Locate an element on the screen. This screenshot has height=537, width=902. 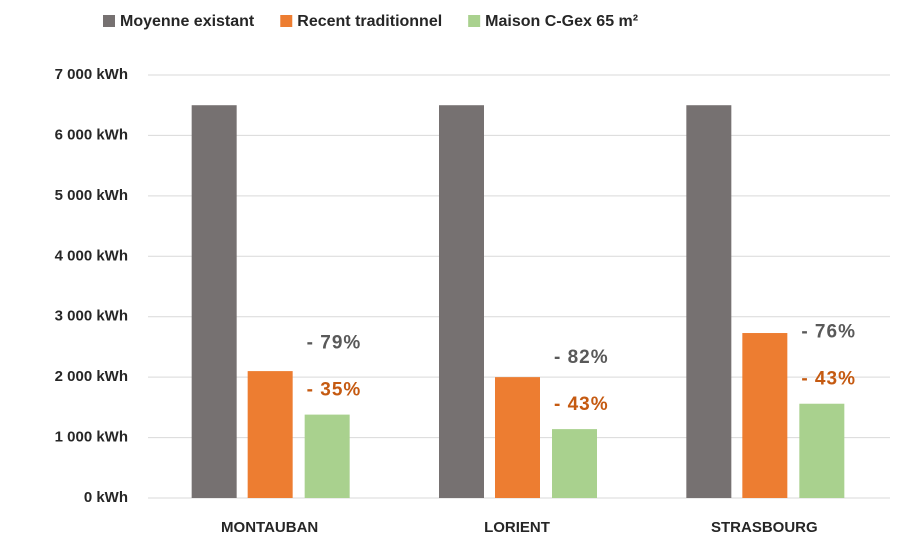
y-tick-label: 5 000 kWh is located at coordinates (91, 195).